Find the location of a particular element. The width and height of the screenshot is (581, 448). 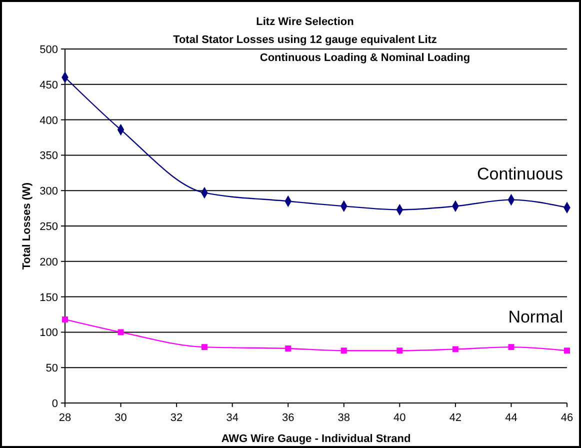

y-tick-label: 50 is located at coordinates (52, 368).